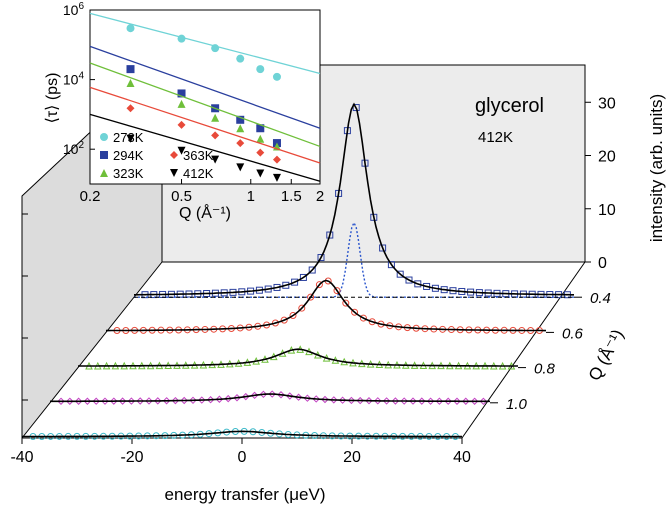 Image resolution: width=670 pixels, height=506 pixels. I want to click on fit-line, so click(326, 305).